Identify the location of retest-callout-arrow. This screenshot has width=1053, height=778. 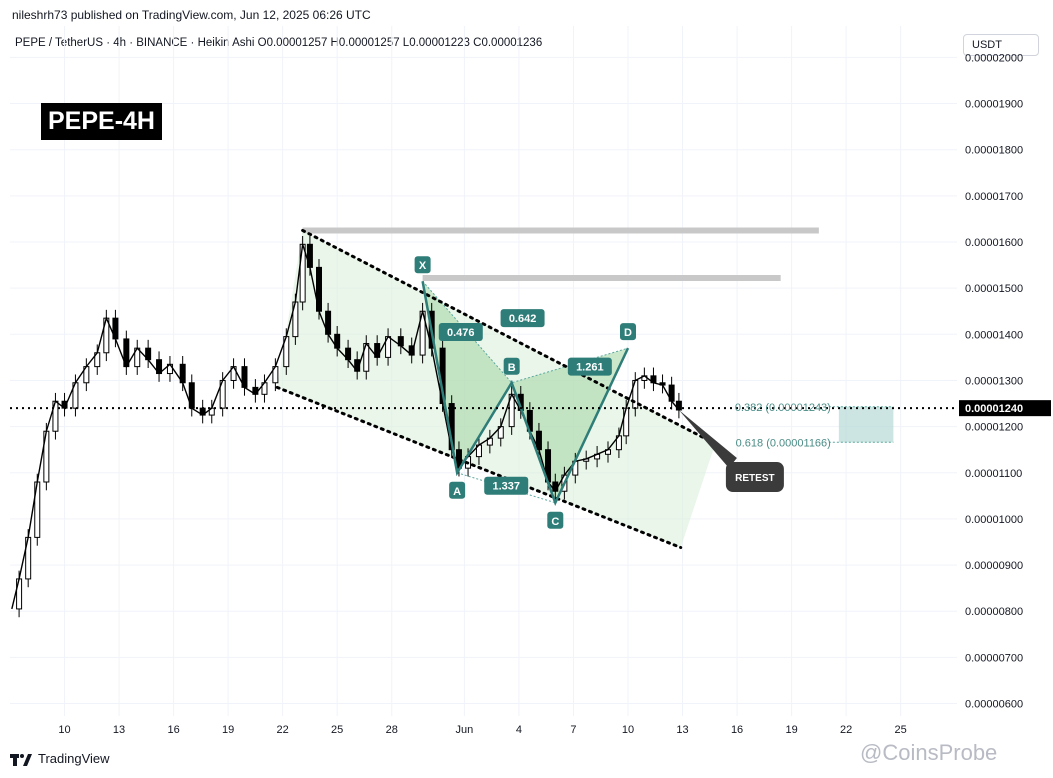
(707, 439).